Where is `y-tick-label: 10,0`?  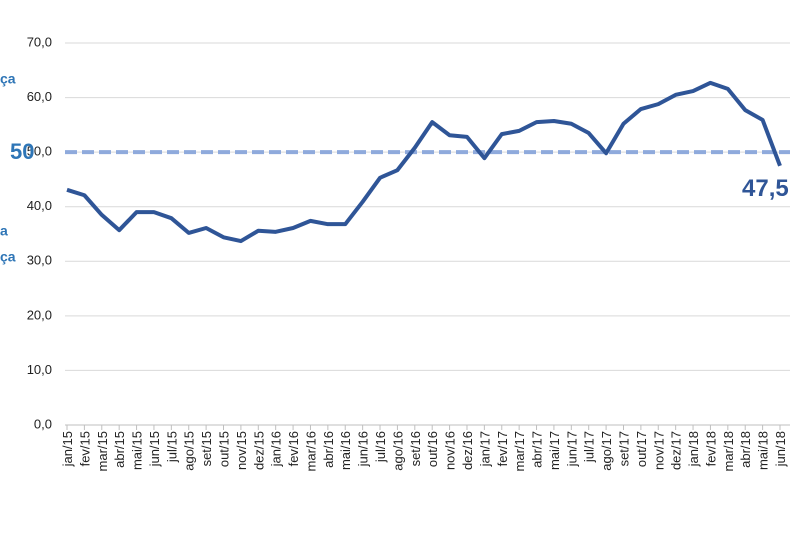
y-tick-label: 10,0 is located at coordinates (39, 369).